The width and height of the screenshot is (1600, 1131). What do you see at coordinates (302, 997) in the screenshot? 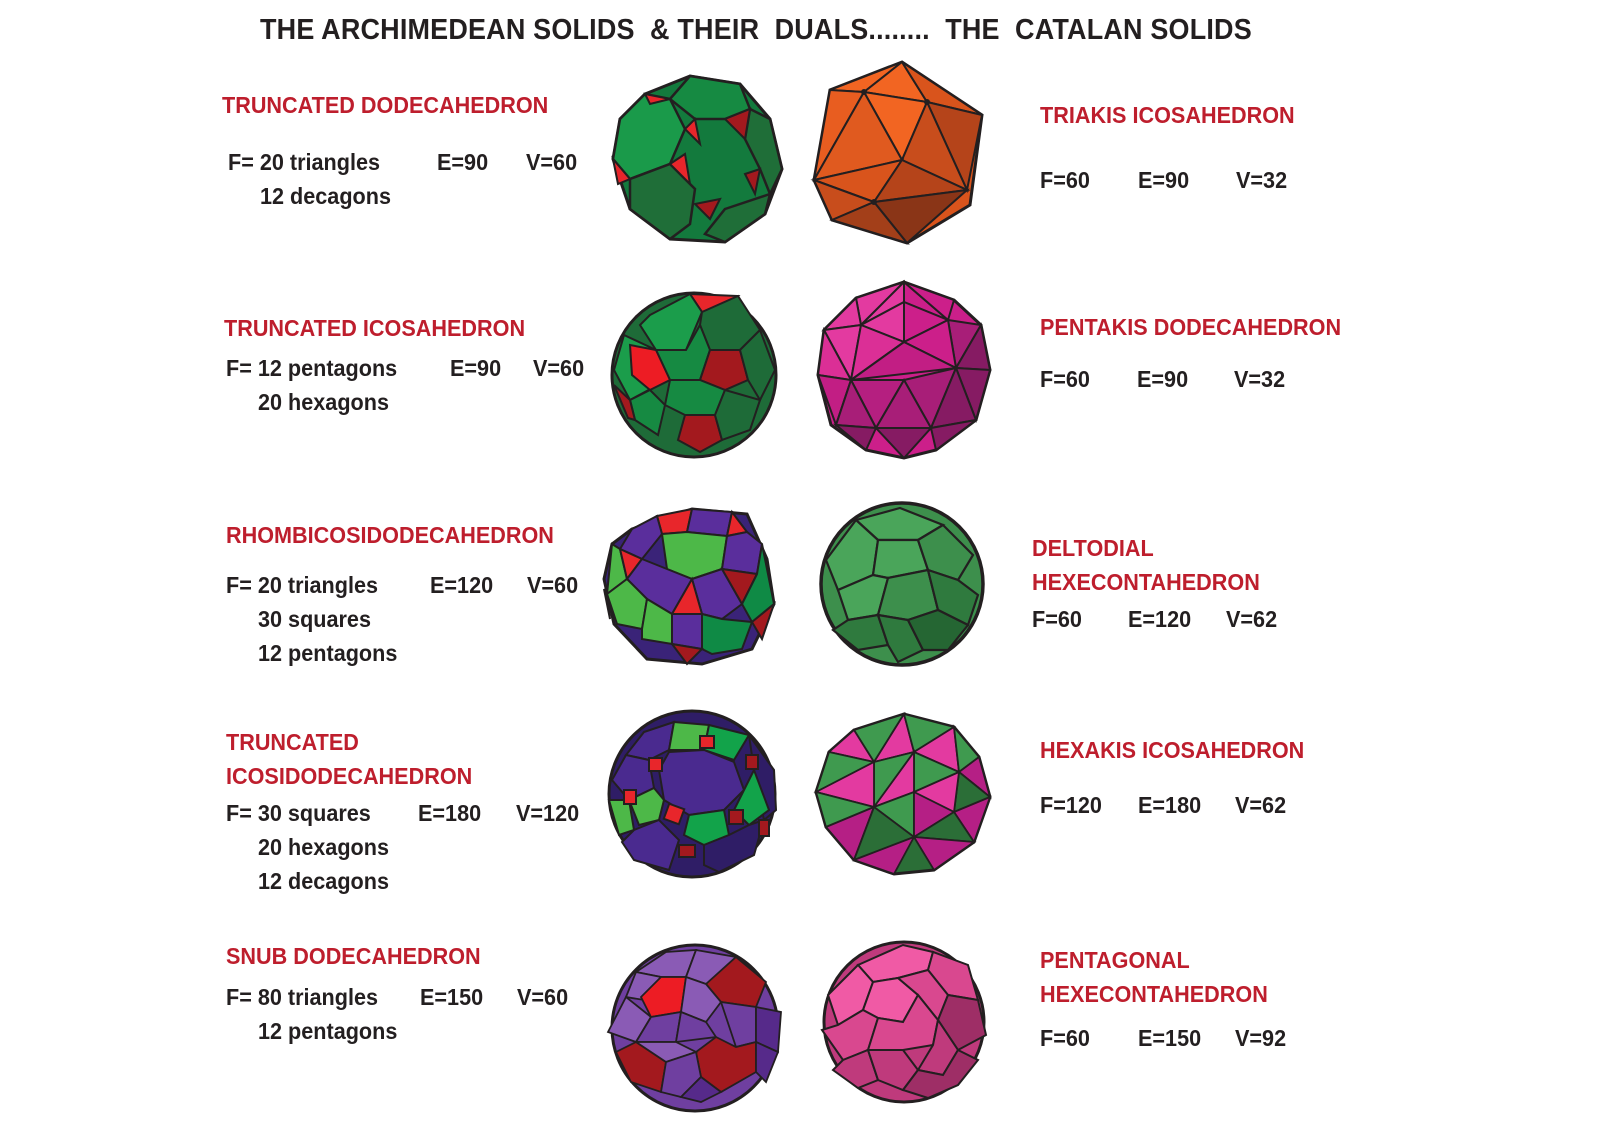
I see `snub-dodecahedron-faces-1: F= 80 triangles` at bounding box center [302, 997].